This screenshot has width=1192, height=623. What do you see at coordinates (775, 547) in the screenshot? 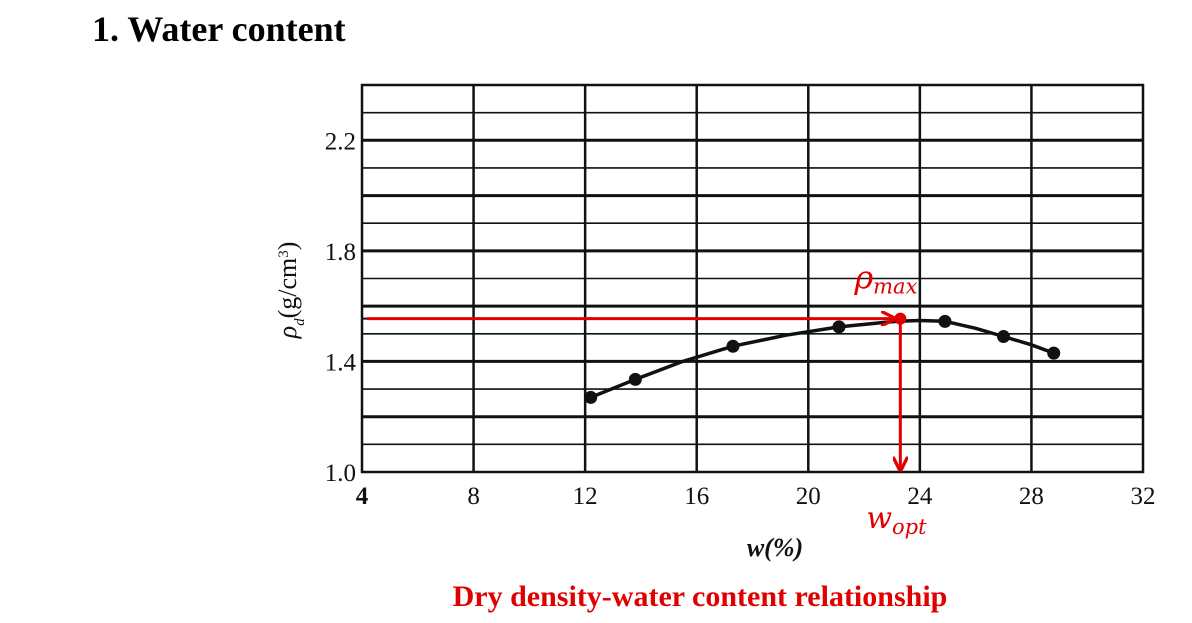
I see `x-axis-label: w(%)` at bounding box center [775, 547].